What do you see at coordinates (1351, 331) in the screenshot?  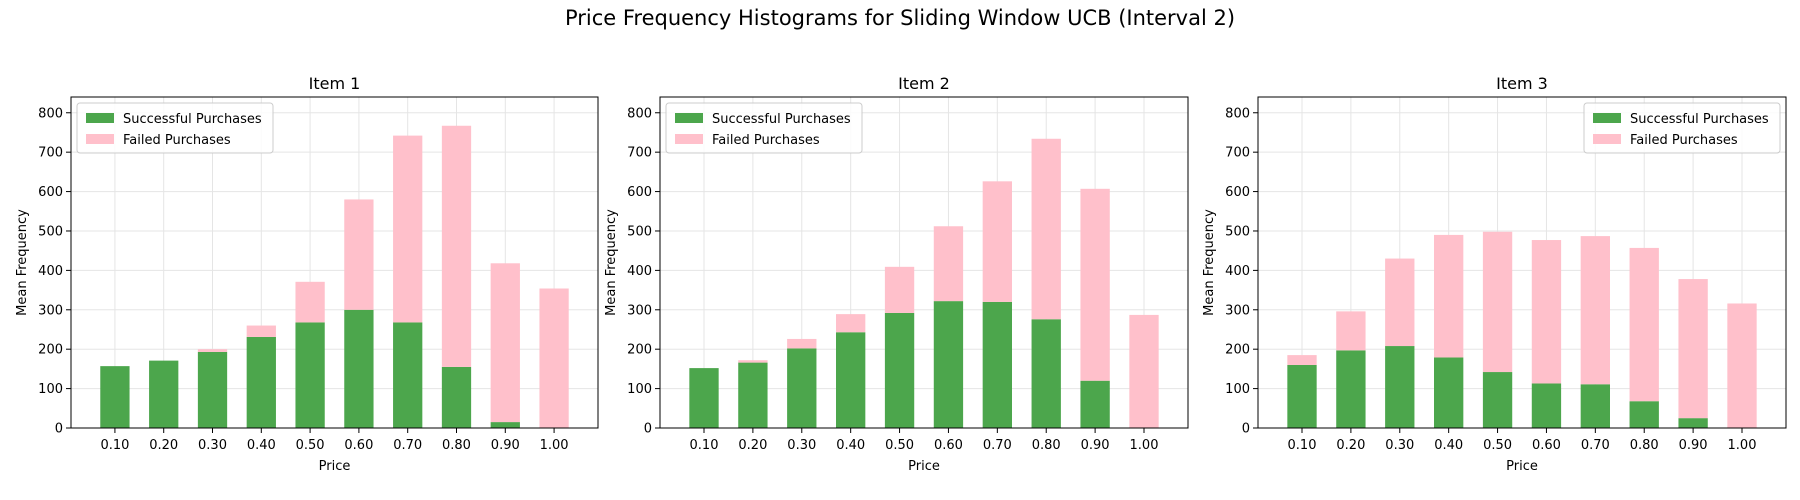 I see `bar-failed-0.20` at bounding box center [1351, 331].